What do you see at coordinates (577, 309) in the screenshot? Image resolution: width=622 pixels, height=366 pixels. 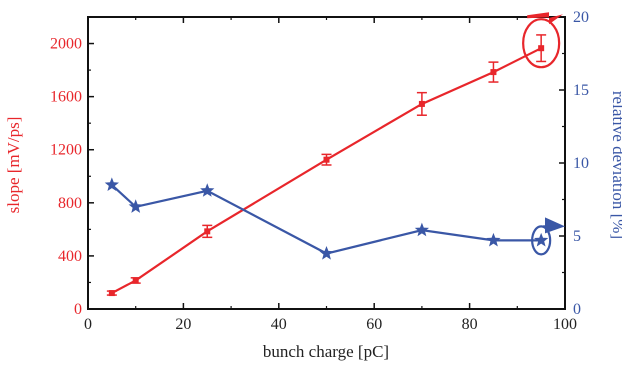 I see `y2-tick-label: 0` at bounding box center [577, 309].